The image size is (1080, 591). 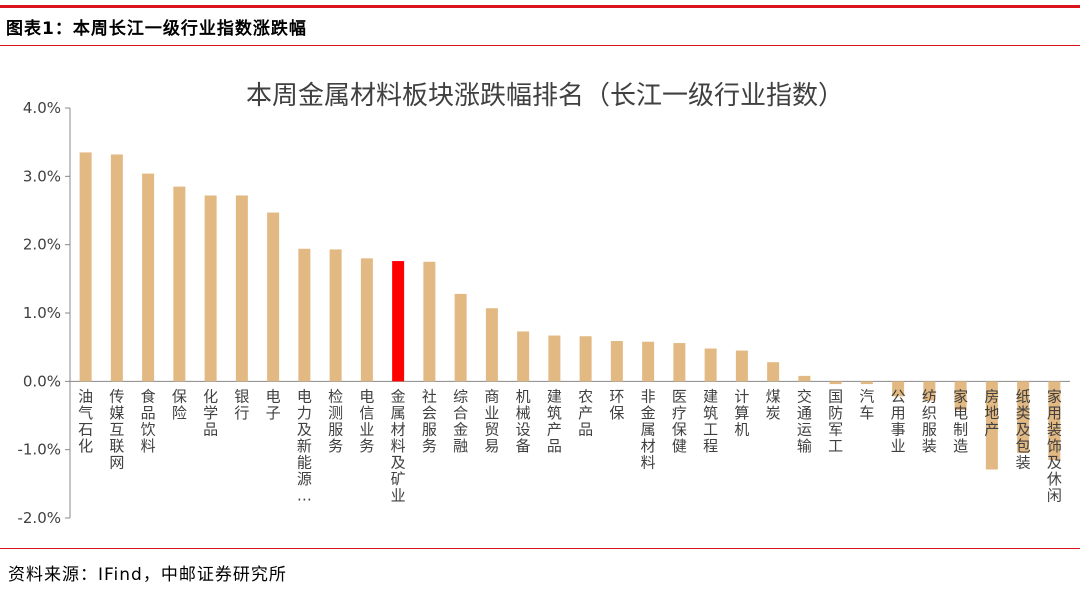 I want to click on x-tick-label: 公用事业, so click(x=898, y=421).